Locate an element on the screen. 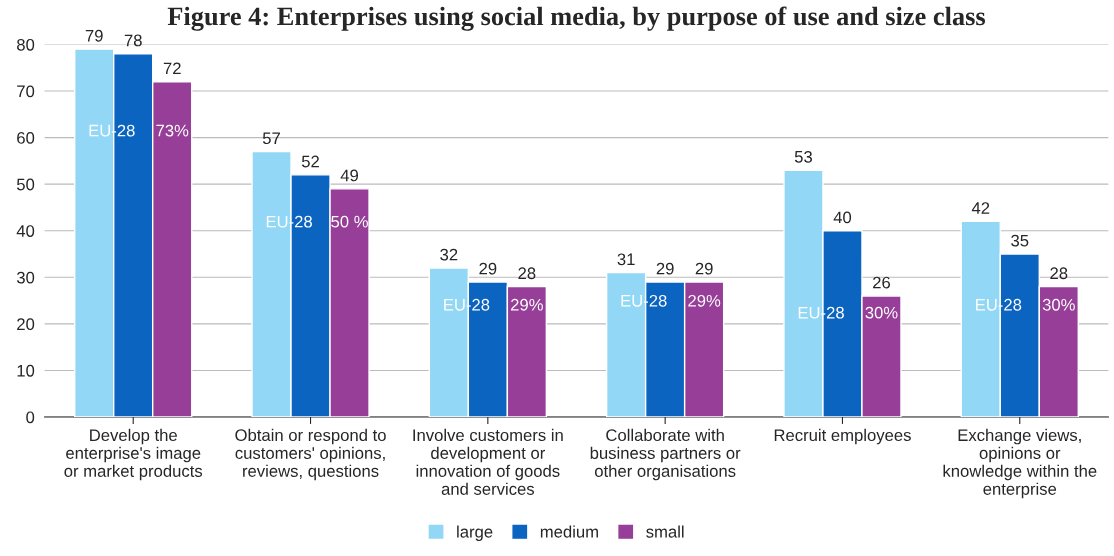 This screenshot has height=556, width=1114. y-tick-label: 50 is located at coordinates (25, 184).